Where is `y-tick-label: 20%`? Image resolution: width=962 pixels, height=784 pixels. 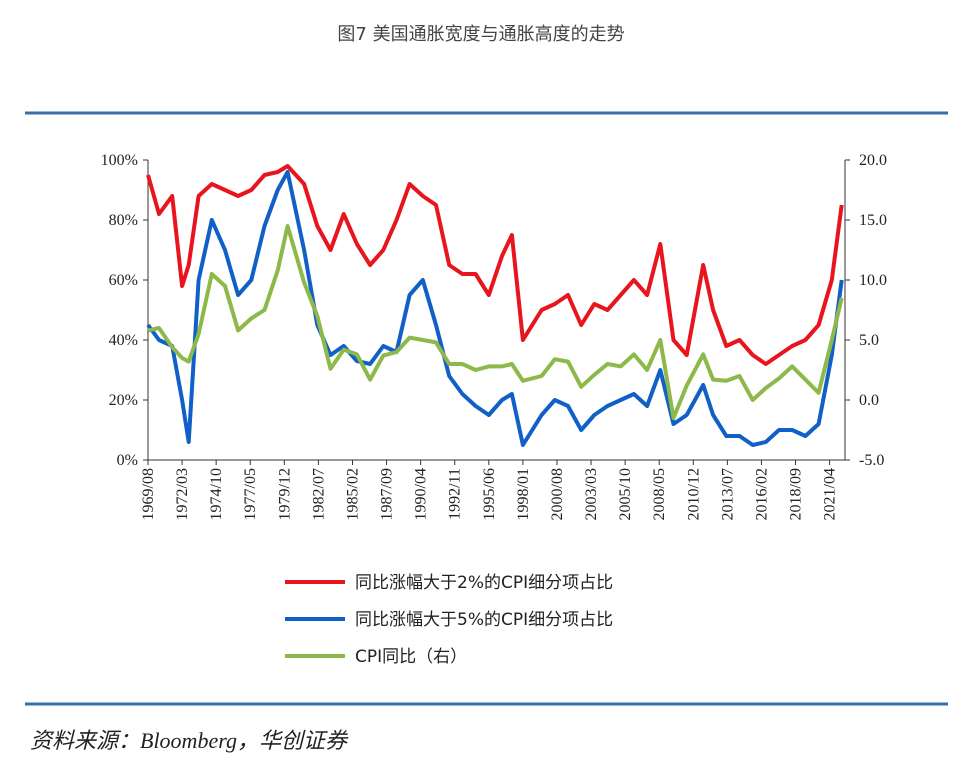
y-tick-label: 20% is located at coordinates (123, 400).